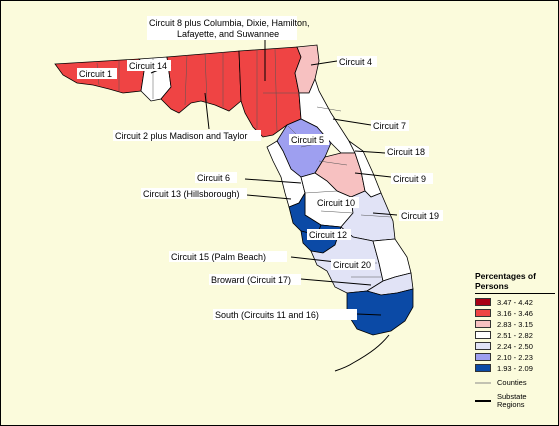 The image size is (559, 426). I want to click on florida-keys, so click(362, 353).